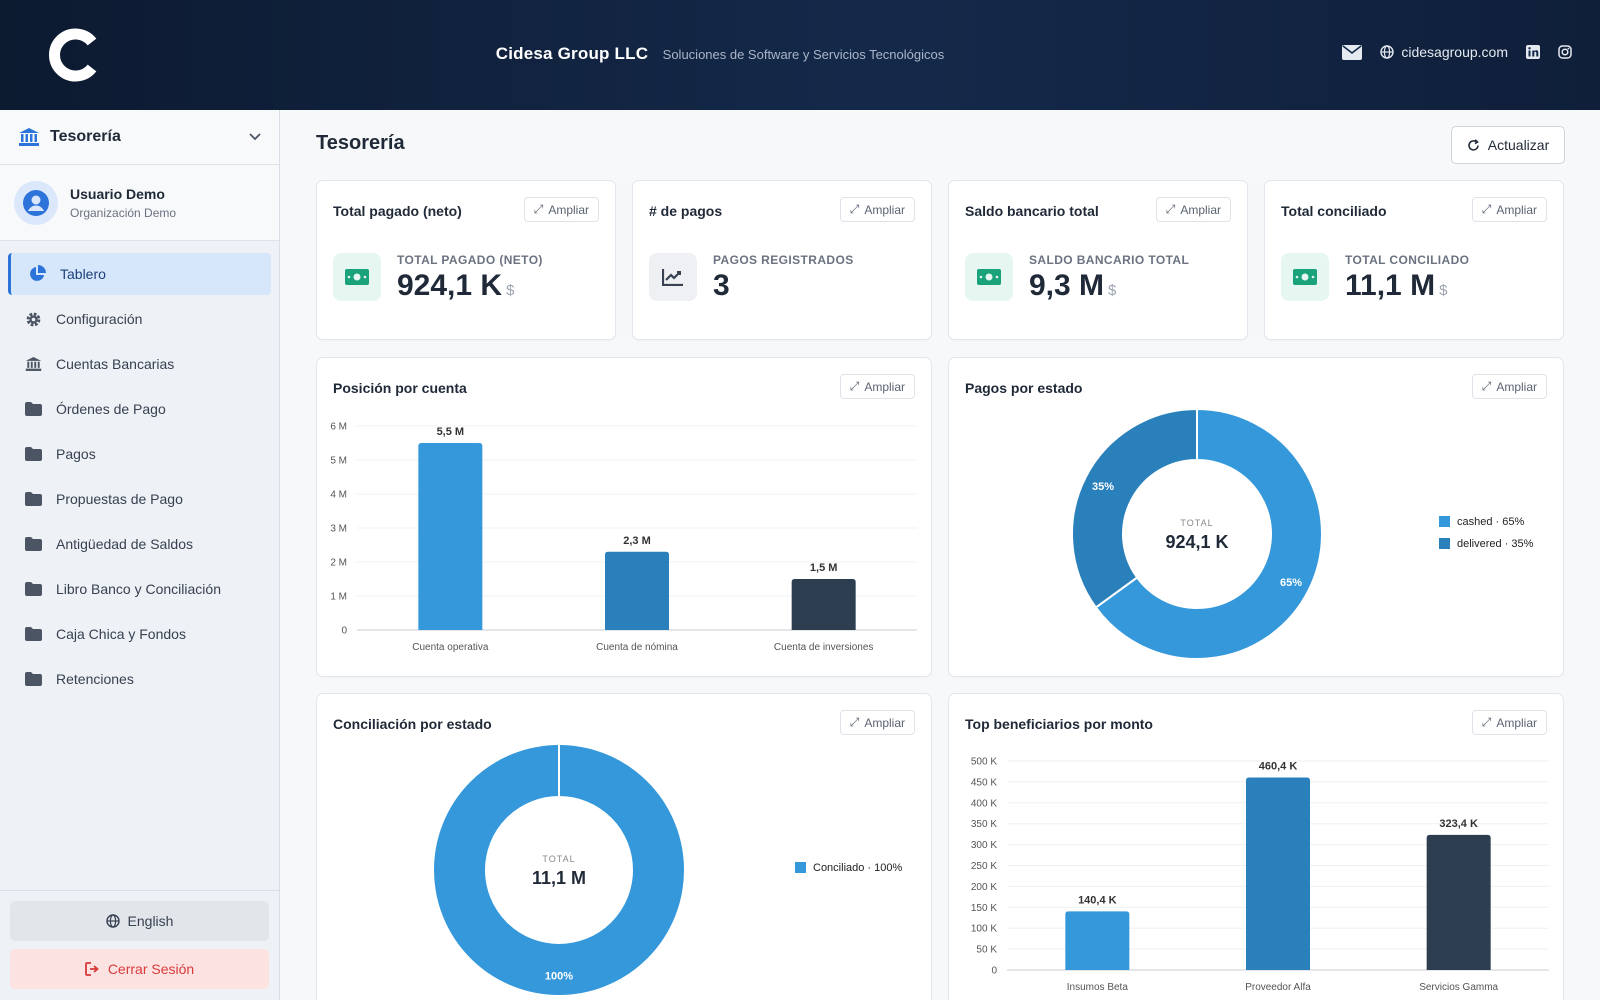  What do you see at coordinates (668, 870) in the screenshot?
I see `donut-chart-conciliacion: 100% Conciliado · 100% TOTAL 11,1 M` at bounding box center [668, 870].